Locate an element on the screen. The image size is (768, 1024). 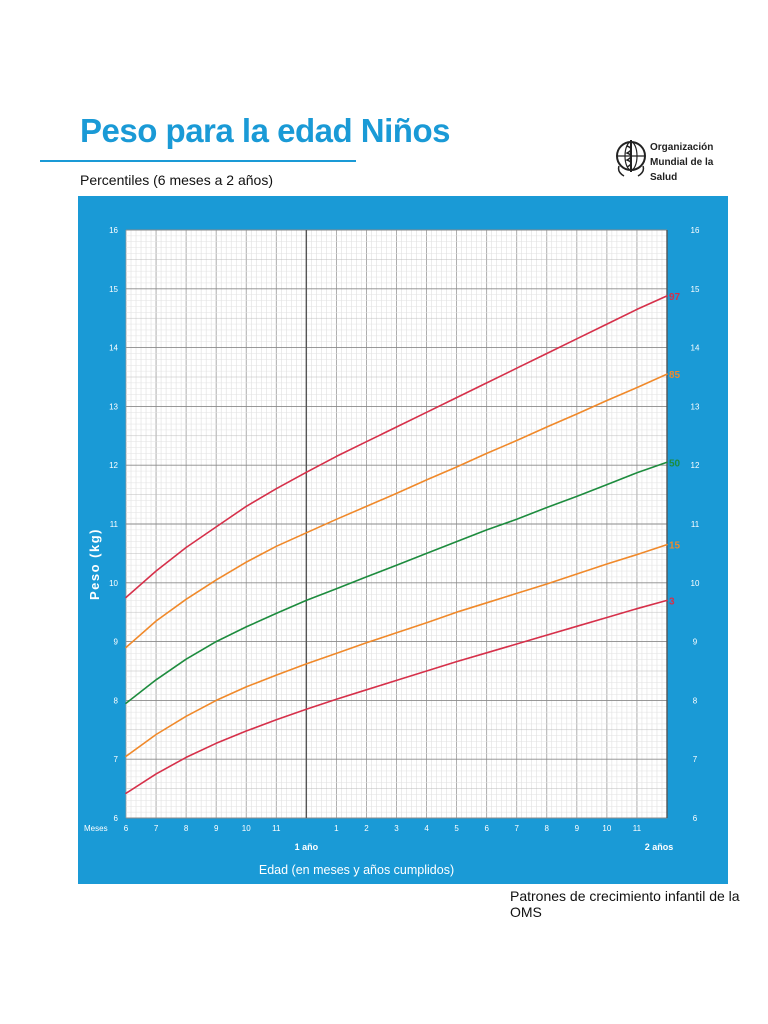
y-tick-label-left: 9 is located at coordinates (116, 642).